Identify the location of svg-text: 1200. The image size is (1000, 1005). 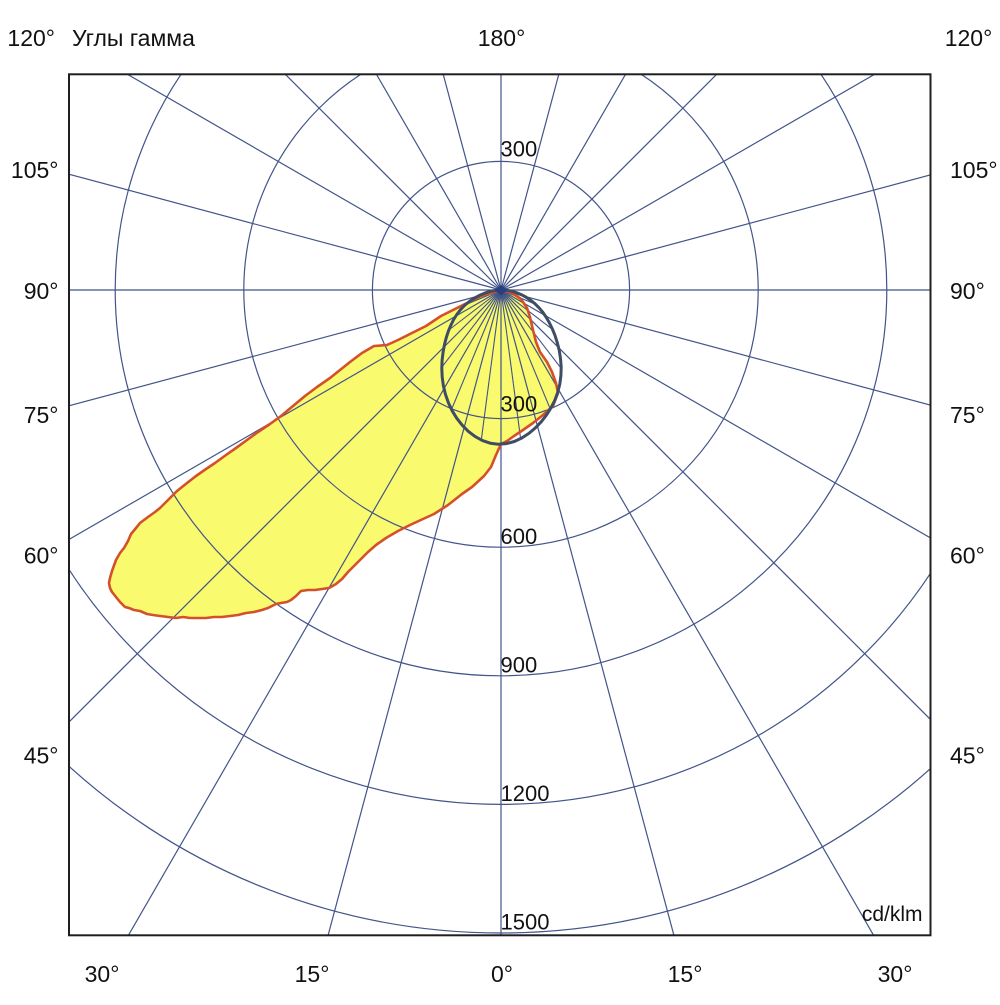
(525, 793).